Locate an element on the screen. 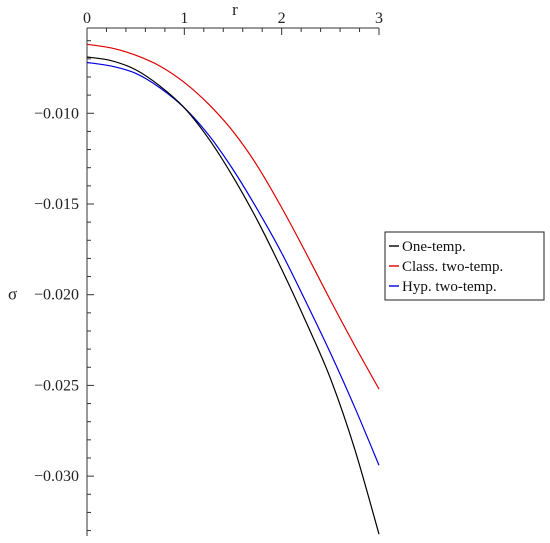 Image resolution: width=550 pixels, height=543 pixels. y-axis-label: σ is located at coordinates (12, 294).